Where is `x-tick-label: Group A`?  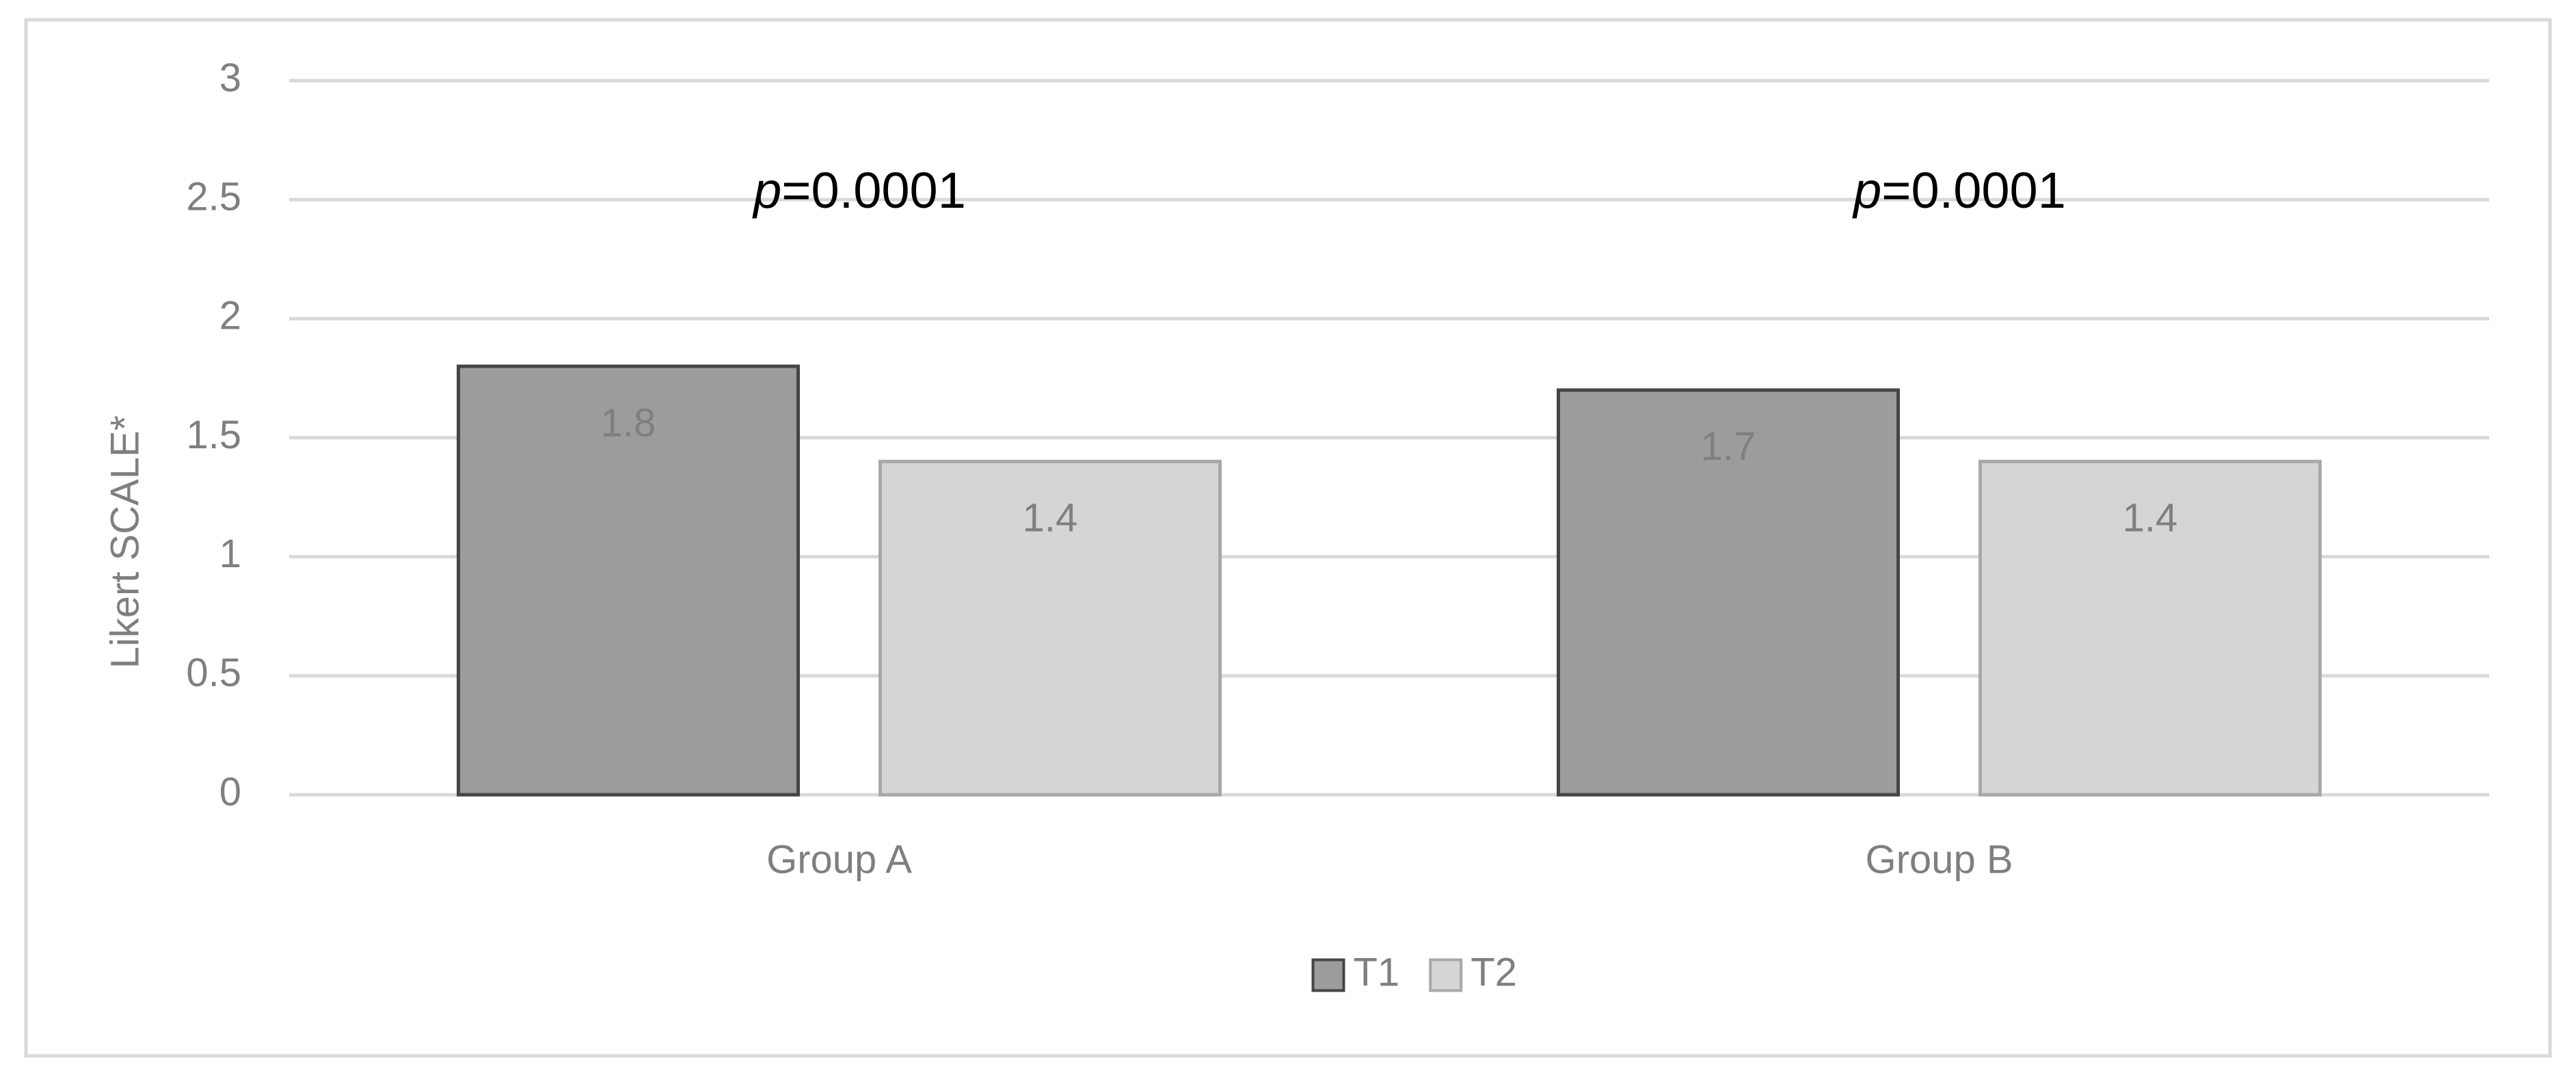
x-tick-label: Group A is located at coordinates (839, 859).